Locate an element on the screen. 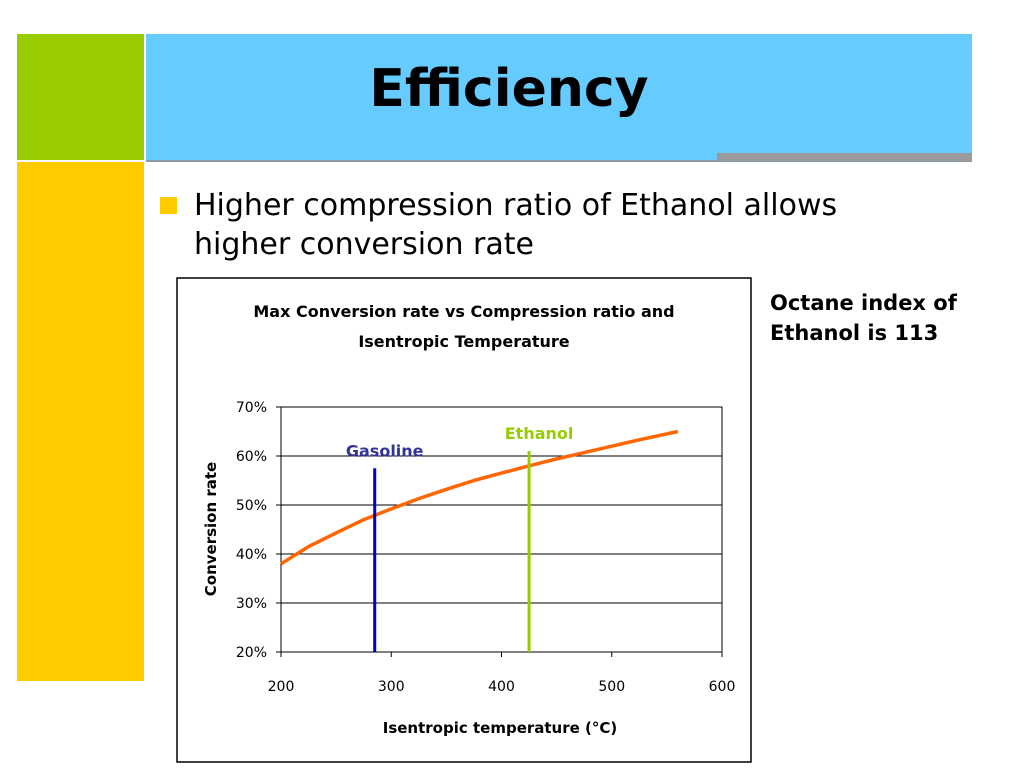 The height and width of the screenshot is (768, 1024). title-divider is located at coordinates (559, 161).